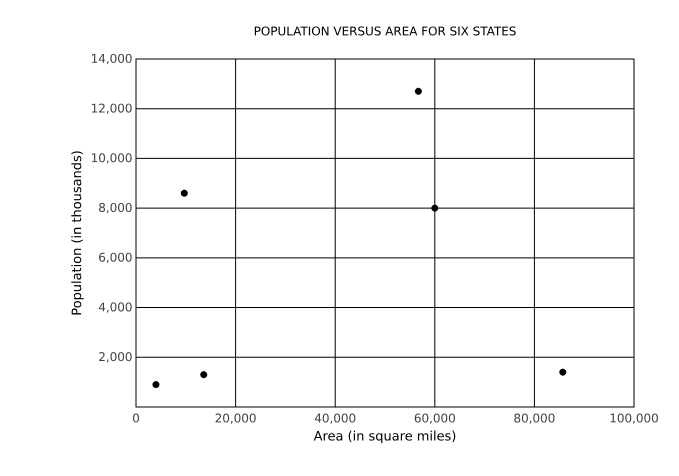 The width and height of the screenshot is (679, 476). What do you see at coordinates (112, 158) in the screenshot?
I see `y-tick-label: 10,000` at bounding box center [112, 158].